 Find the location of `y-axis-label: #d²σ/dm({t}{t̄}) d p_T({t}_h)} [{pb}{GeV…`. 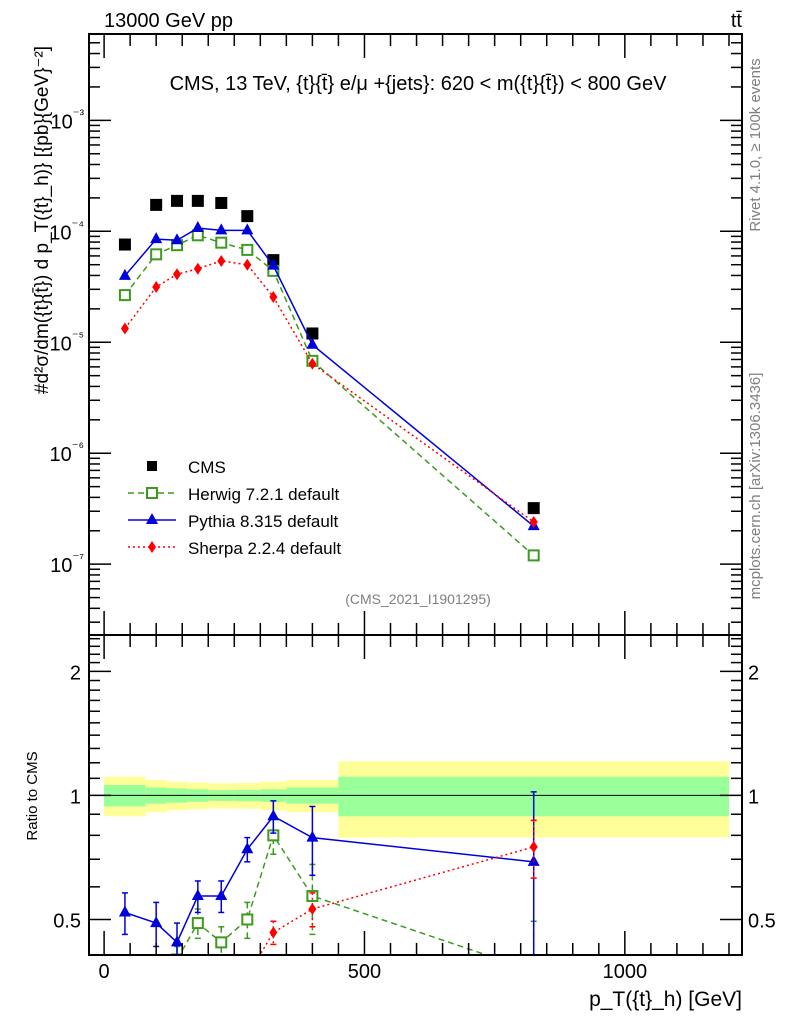

y-axis-label: #d²σ/dm({t}{t̄}) d p_T({t}_h)} [{pb}{GeV… is located at coordinates (42, 220).